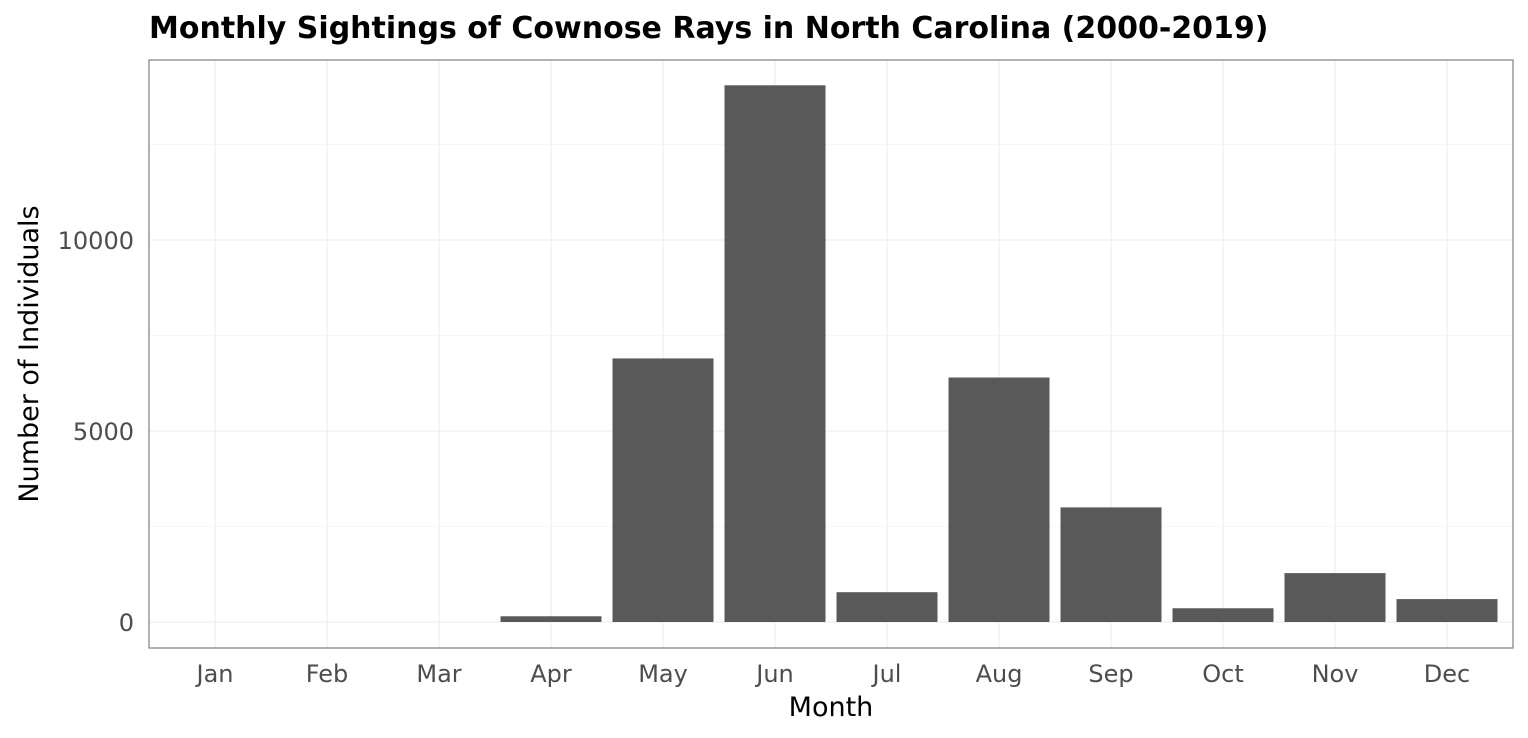  I want to click on x-tick-label: Mar, so click(438, 674).